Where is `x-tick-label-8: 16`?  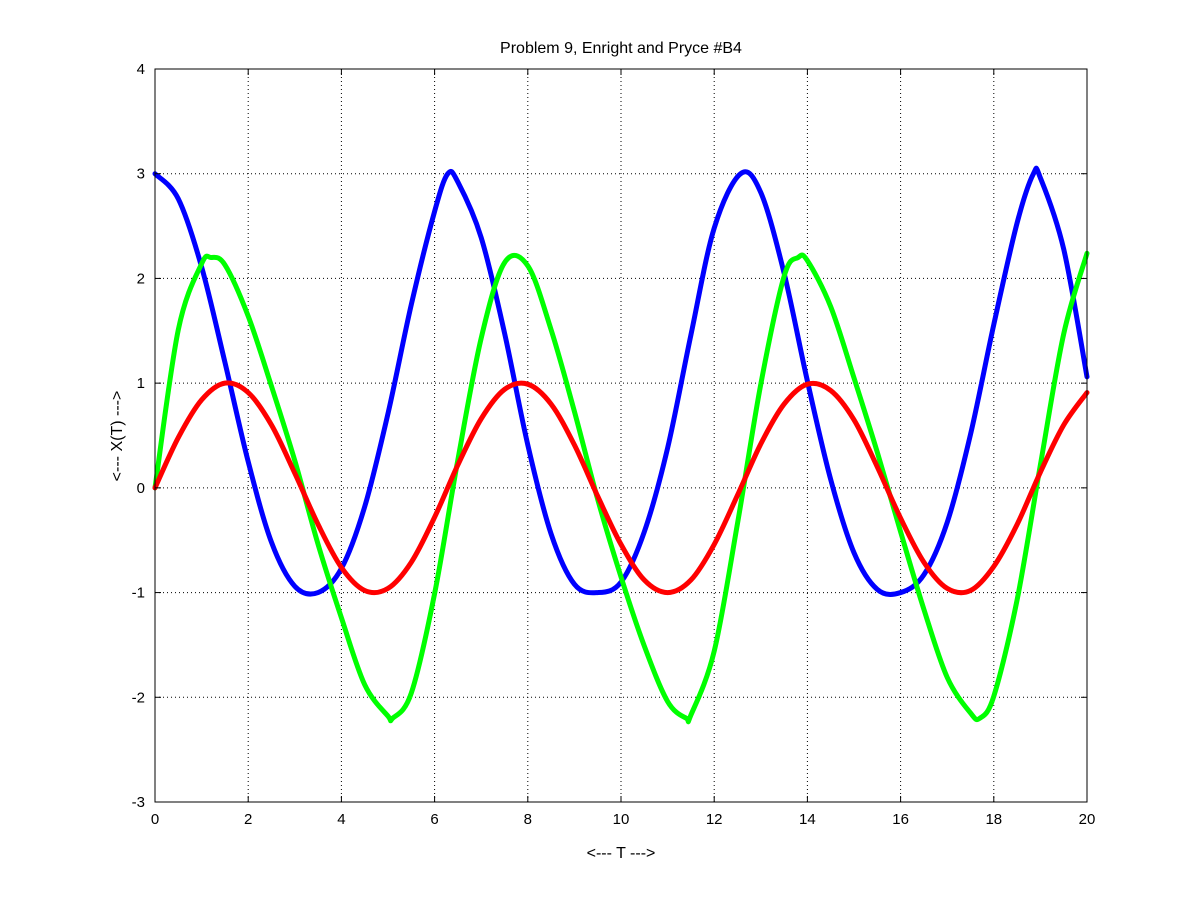 x-tick-label-8: 16 is located at coordinates (900, 819).